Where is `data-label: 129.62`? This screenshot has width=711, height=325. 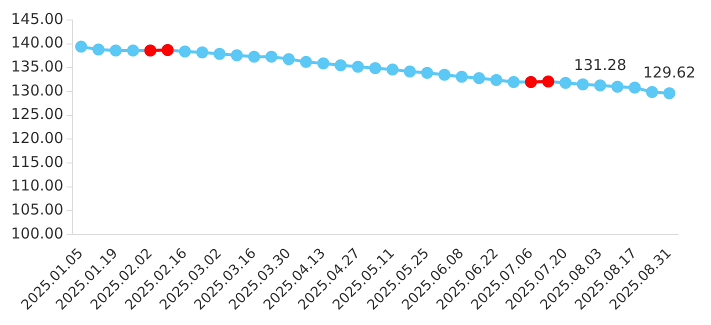 data-label: 129.62 is located at coordinates (669, 73).